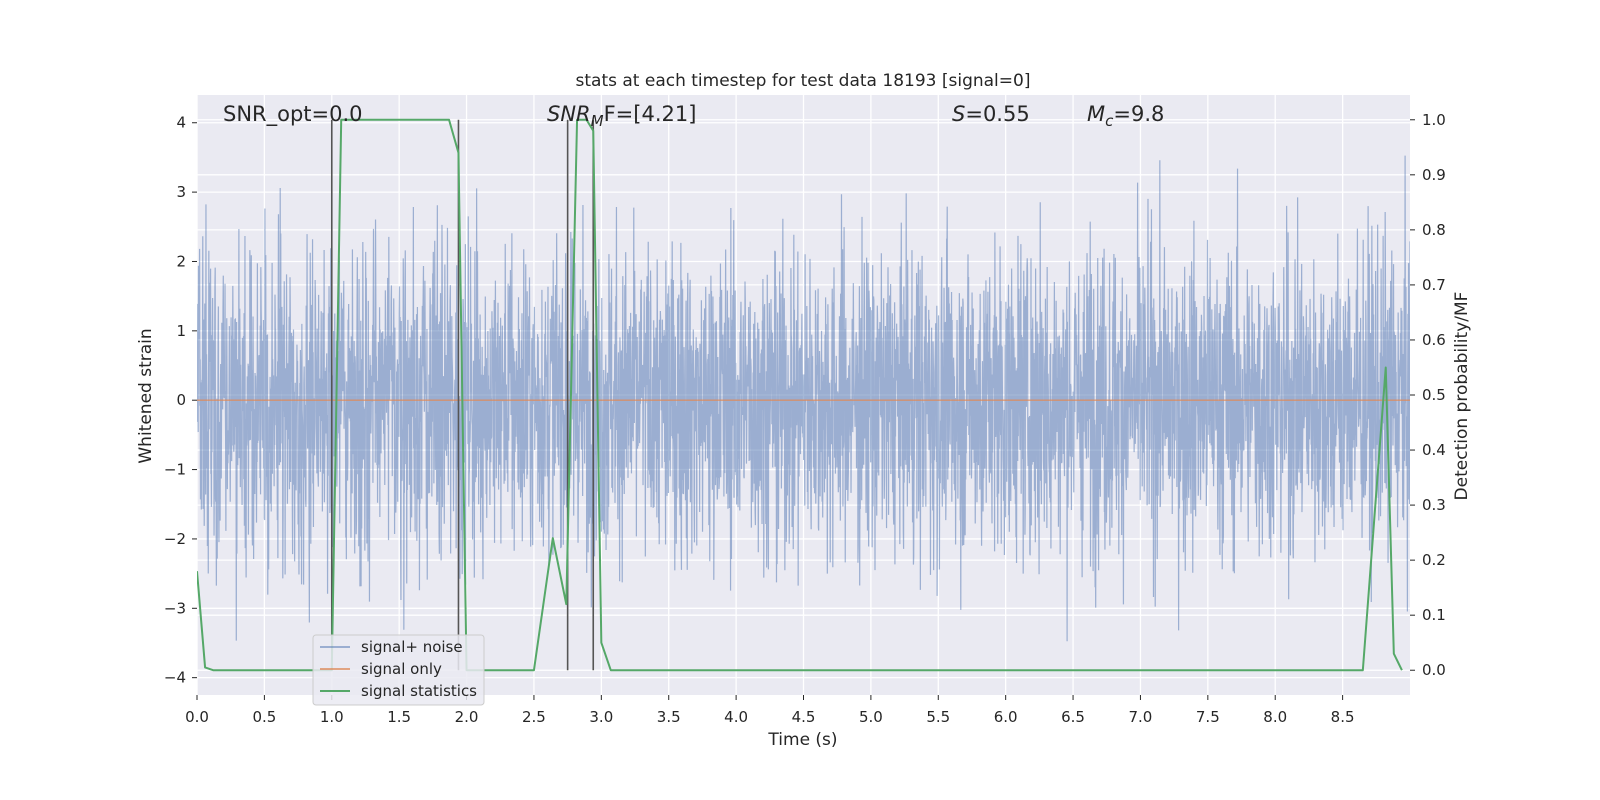 This screenshot has width=1600, height=800. What do you see at coordinates (1073, 717) in the screenshot?
I see `x-tick-label: 6.5` at bounding box center [1073, 717].